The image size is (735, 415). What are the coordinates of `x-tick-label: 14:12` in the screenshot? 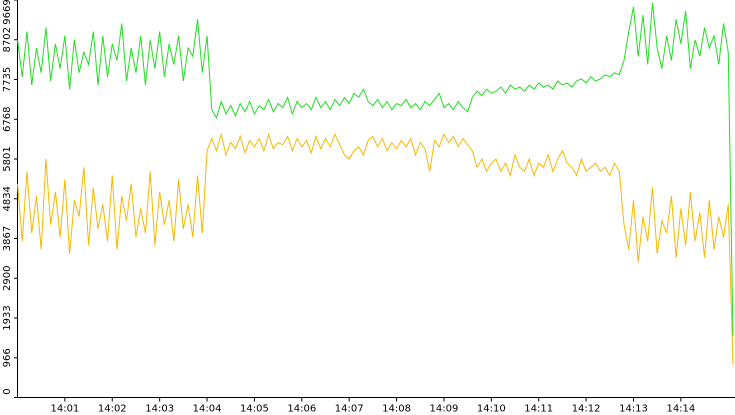 It's located at (586, 409).